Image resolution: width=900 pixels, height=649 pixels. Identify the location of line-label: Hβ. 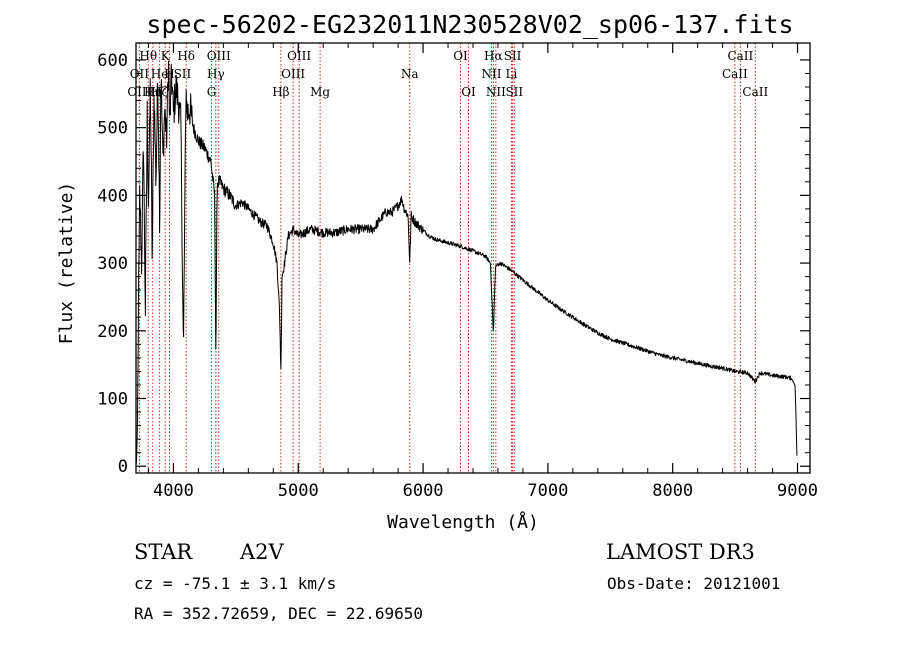
(280, 92).